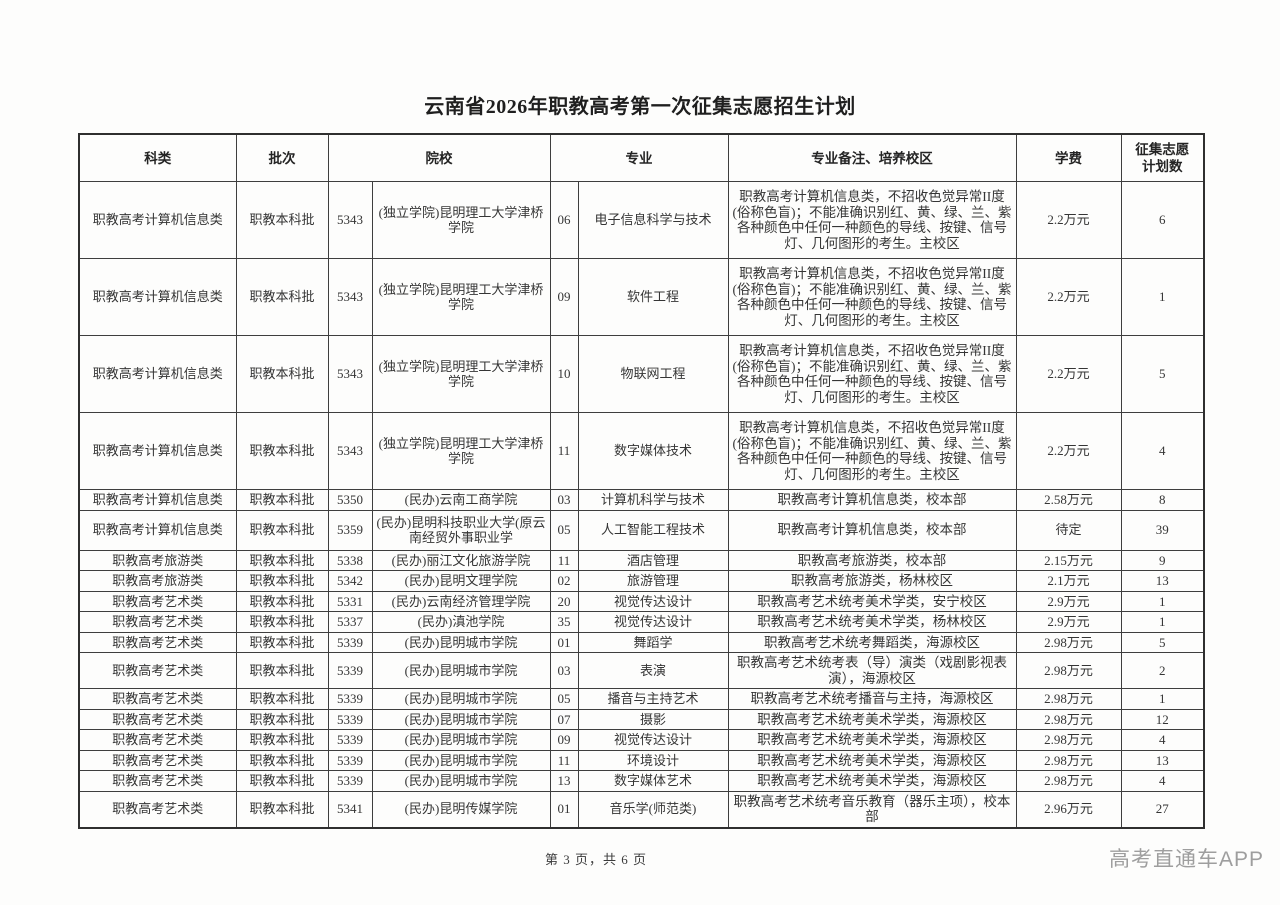 The width and height of the screenshot is (1280, 905). I want to click on cell-plan-count: 4, so click(1162, 740).